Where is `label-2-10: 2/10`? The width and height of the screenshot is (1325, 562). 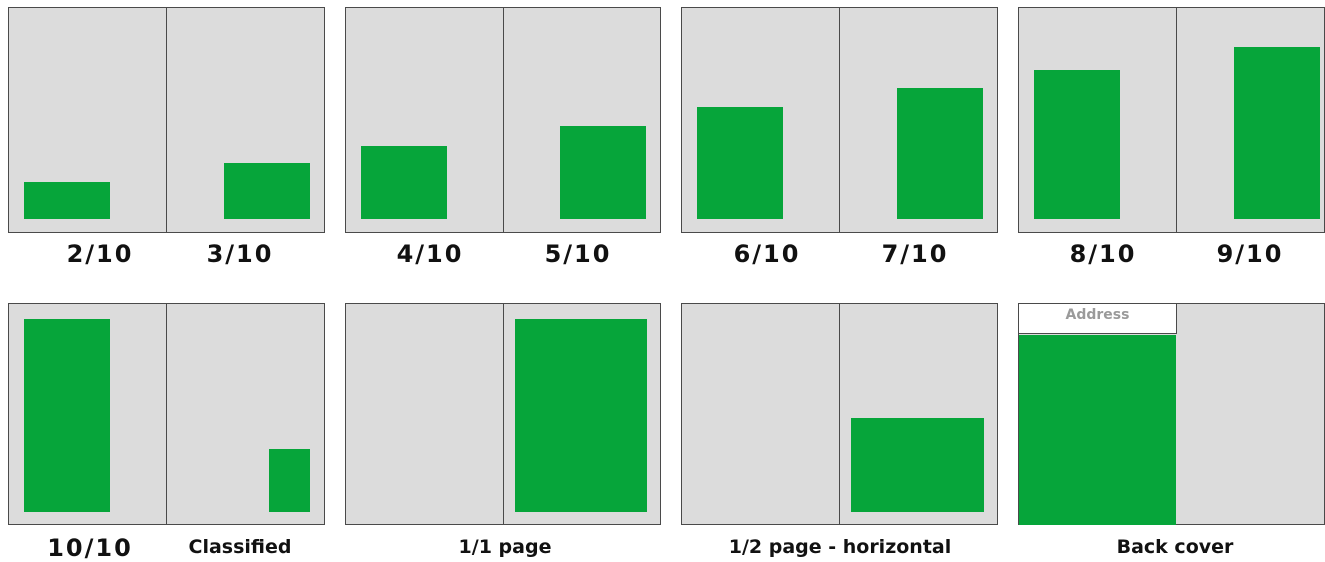
label-2-10: 2/10 is located at coordinates (100, 254).